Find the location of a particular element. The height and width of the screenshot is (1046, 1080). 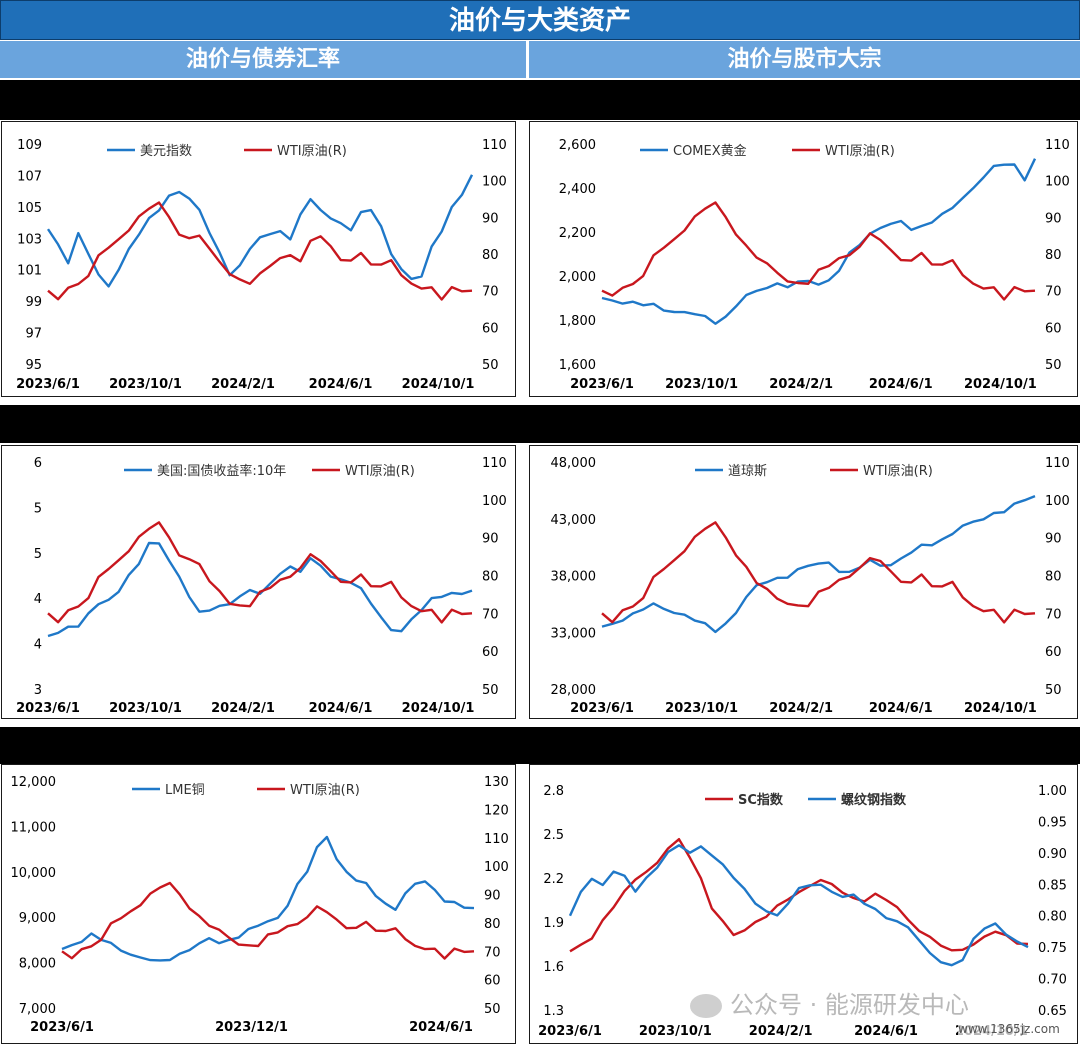

right-section-title: 油价与股市大宗 is located at coordinates (804, 59).